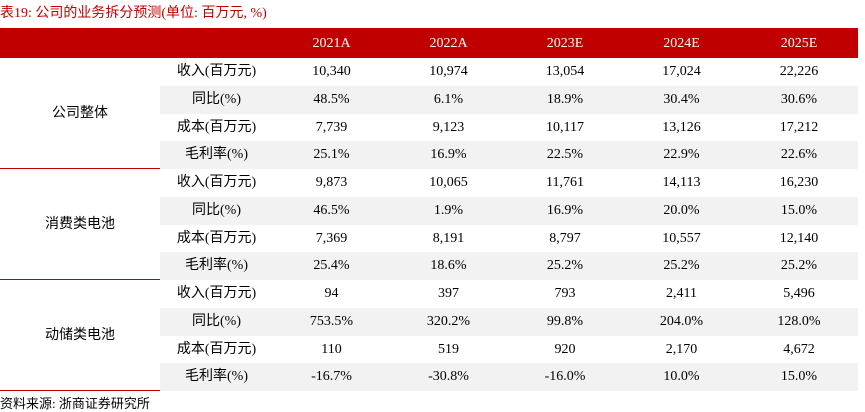 This screenshot has width=865, height=412. I want to click on table-cell: 397, so click(448, 293).